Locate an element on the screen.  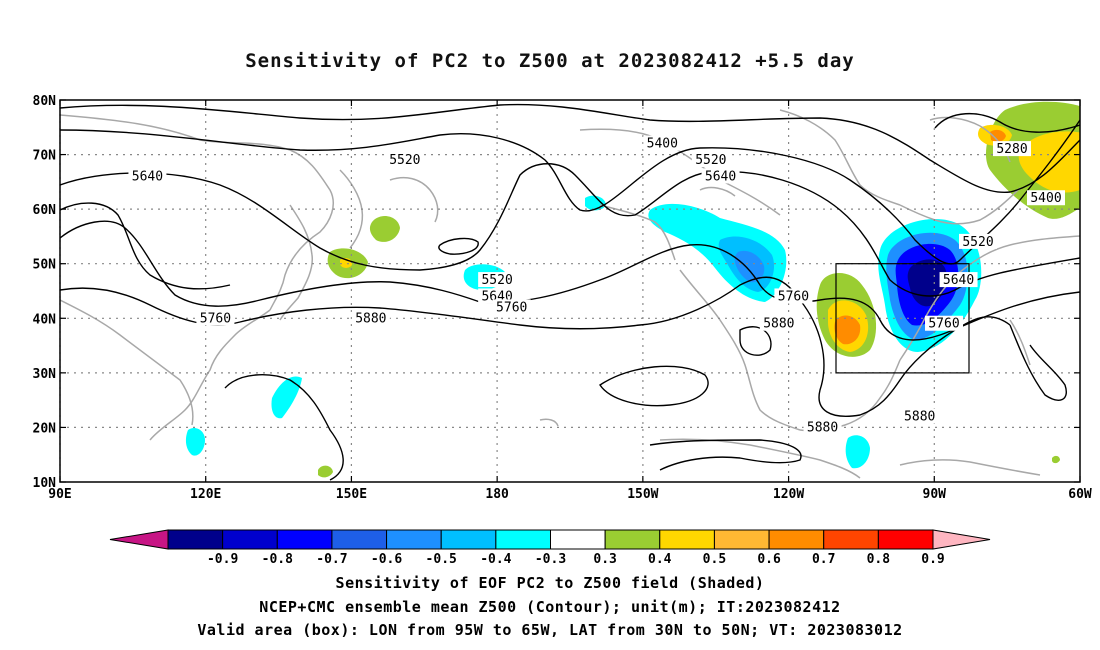
contour-5880-low-d is located at coordinates (725, 455).